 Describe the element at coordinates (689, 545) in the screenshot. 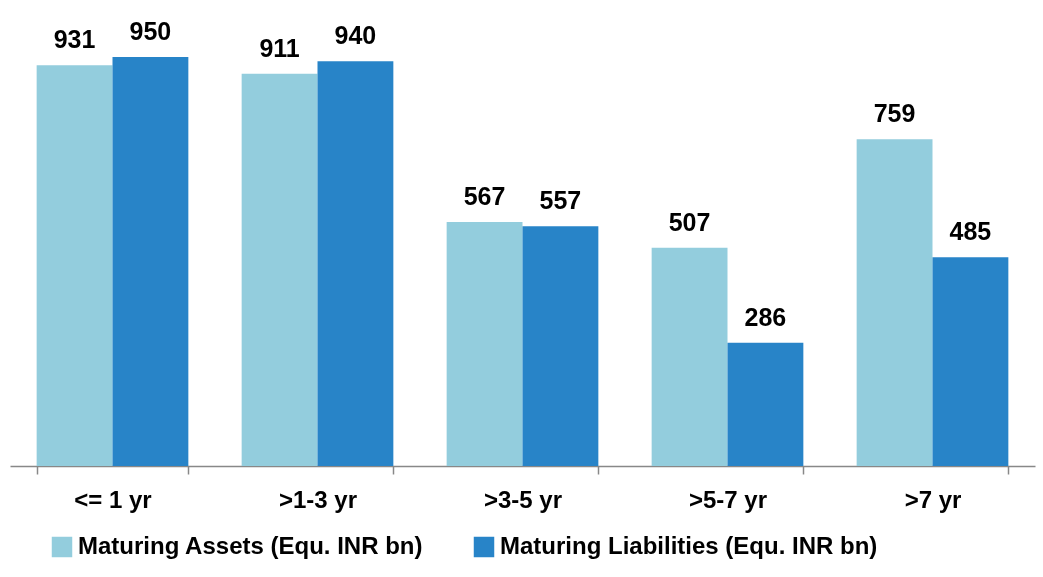

I see `legend-label: Maturing Liabilities (Equ. INR bn)` at that location.